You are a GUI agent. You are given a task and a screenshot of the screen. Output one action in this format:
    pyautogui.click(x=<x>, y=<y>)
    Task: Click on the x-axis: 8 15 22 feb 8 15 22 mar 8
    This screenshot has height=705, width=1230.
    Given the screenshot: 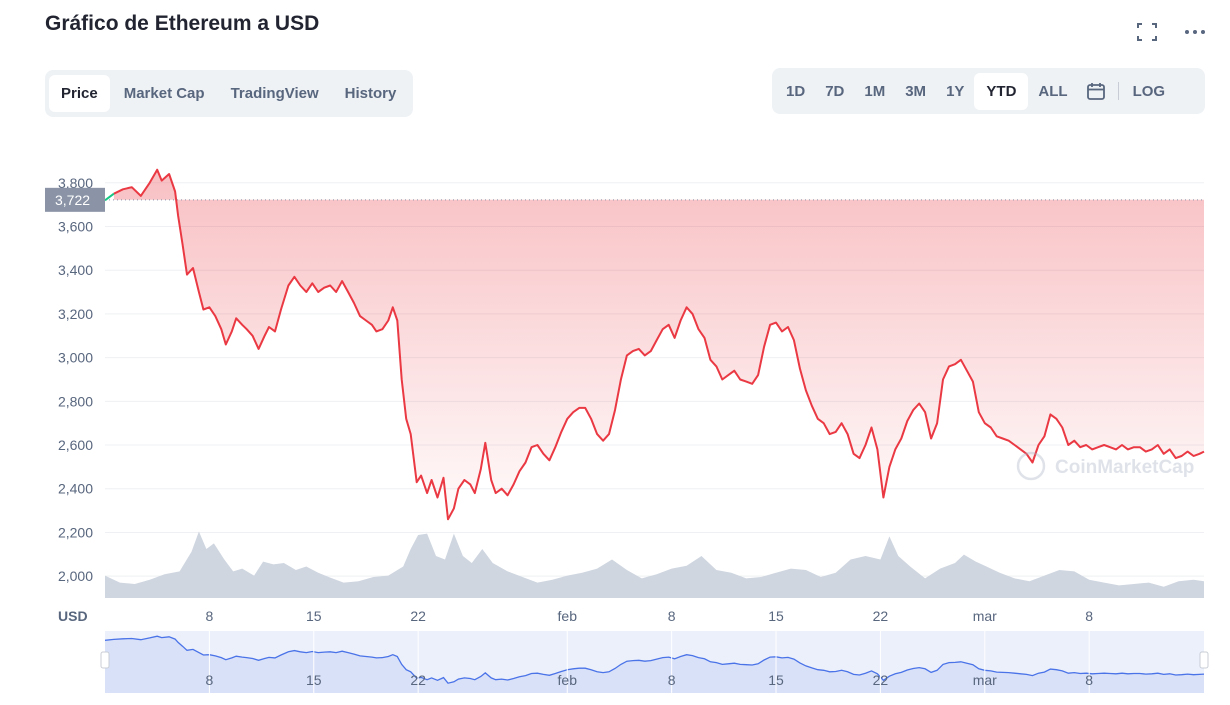 What is the action you would take?
    pyautogui.click(x=649, y=616)
    